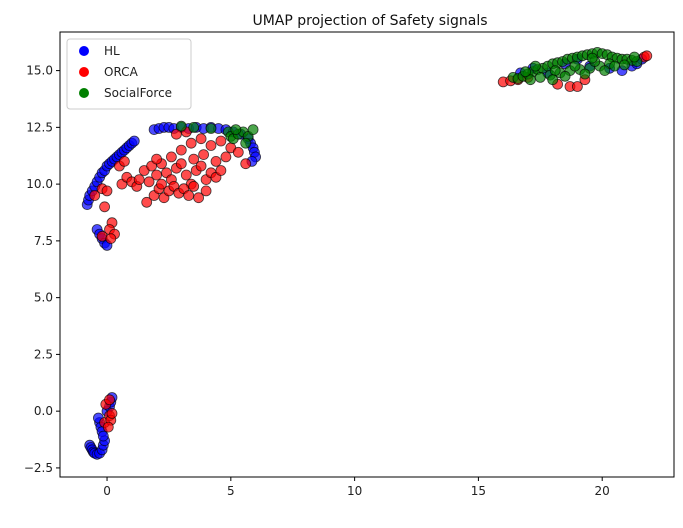 This screenshot has width=683, height=528. I want to click on x-tick-label-2: 10, so click(354, 491).